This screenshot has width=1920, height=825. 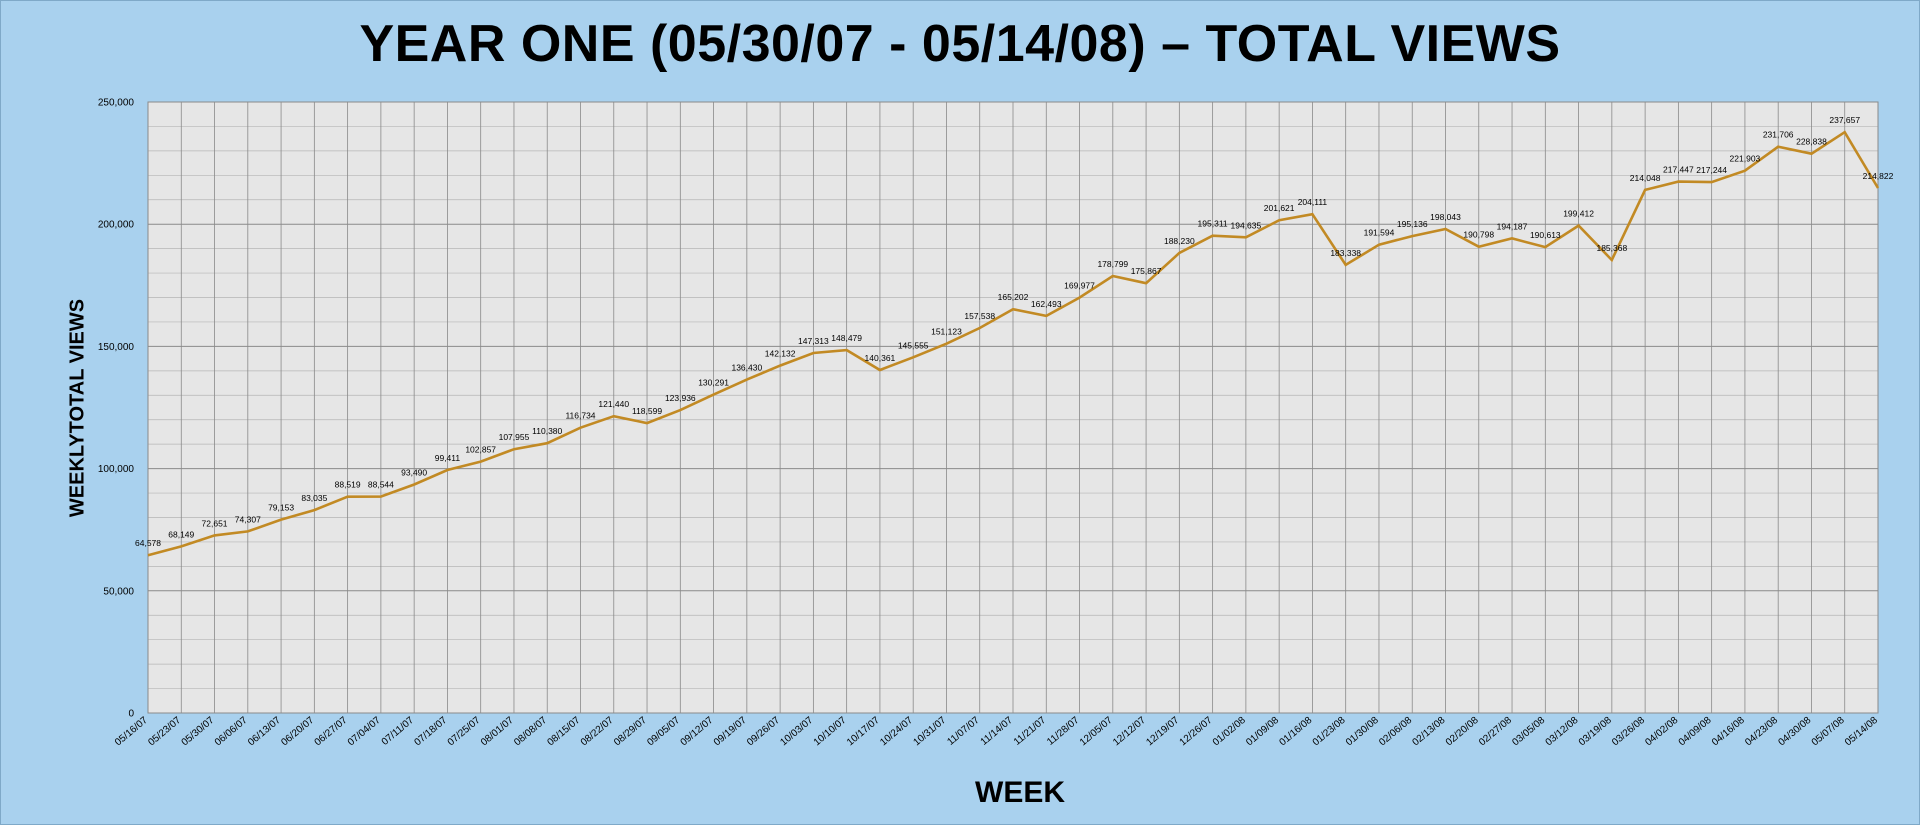 What do you see at coordinates (281, 508) in the screenshot?
I see `data-label: 79,153` at bounding box center [281, 508].